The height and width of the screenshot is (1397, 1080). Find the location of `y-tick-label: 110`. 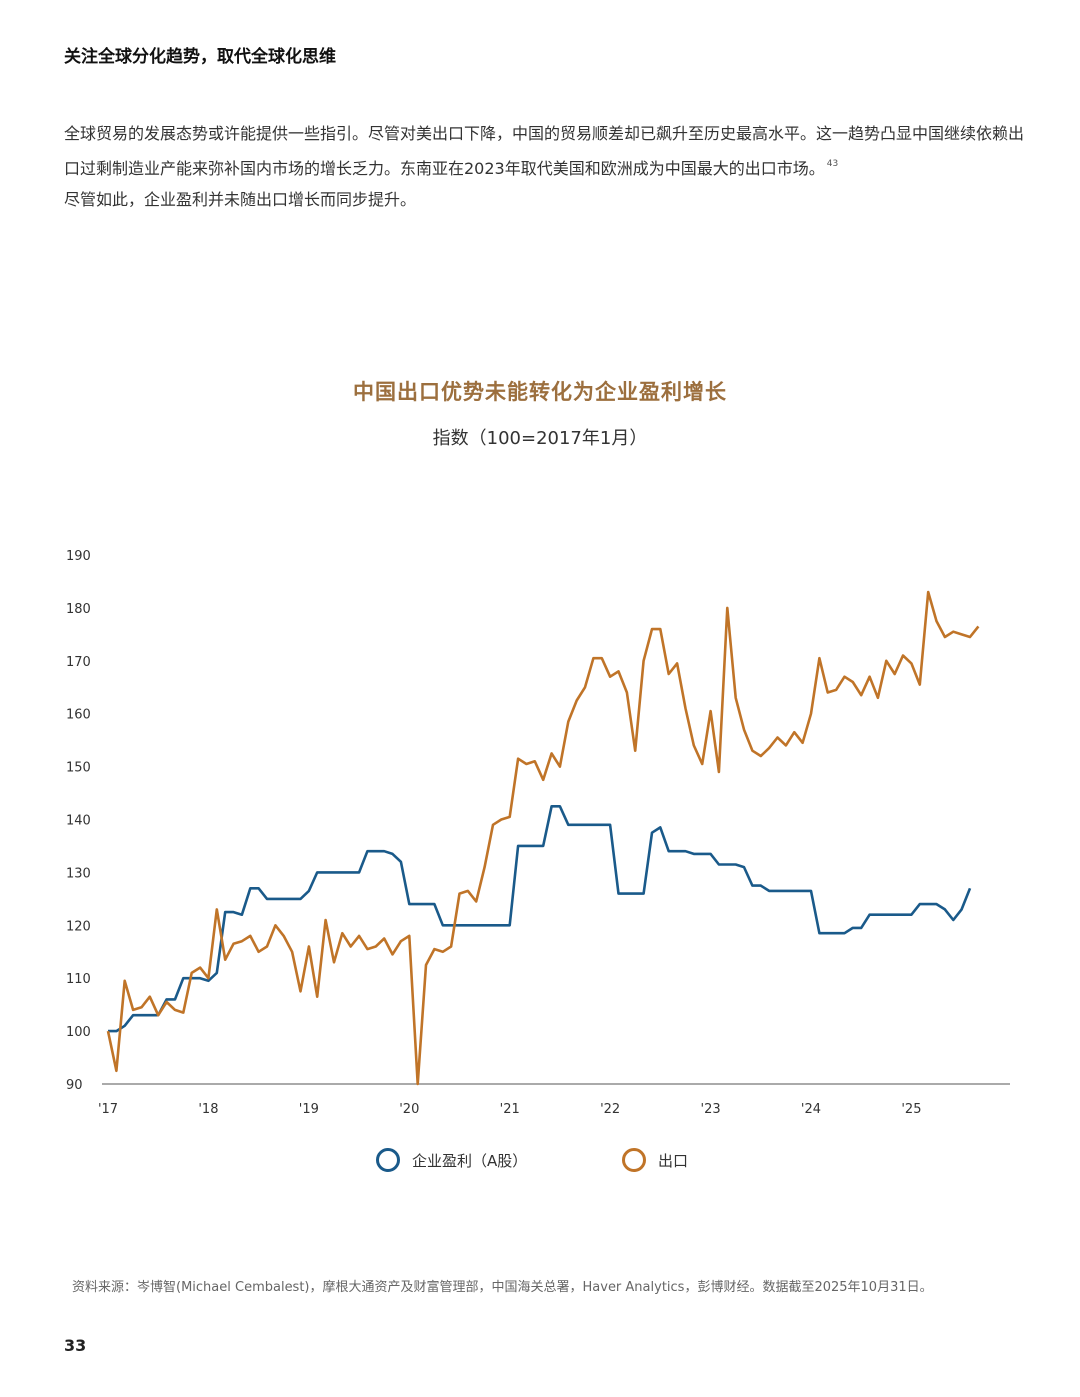

y-tick-label: 110 is located at coordinates (78, 979).